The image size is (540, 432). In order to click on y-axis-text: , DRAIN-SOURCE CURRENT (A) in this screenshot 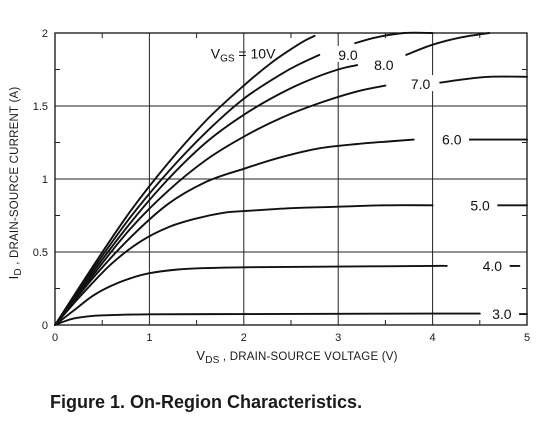, I will do `click(15, 178)`.